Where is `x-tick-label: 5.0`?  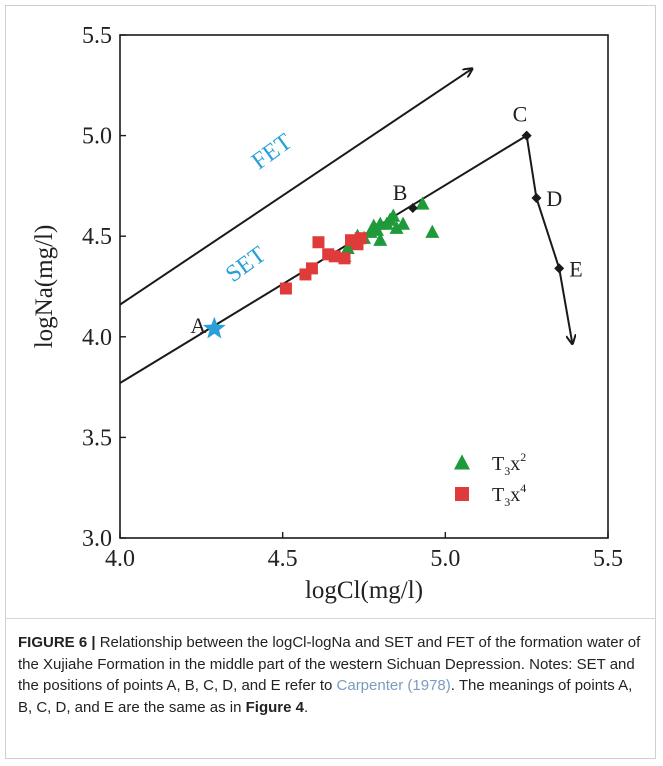 x-tick-label: 5.0 is located at coordinates (445, 559).